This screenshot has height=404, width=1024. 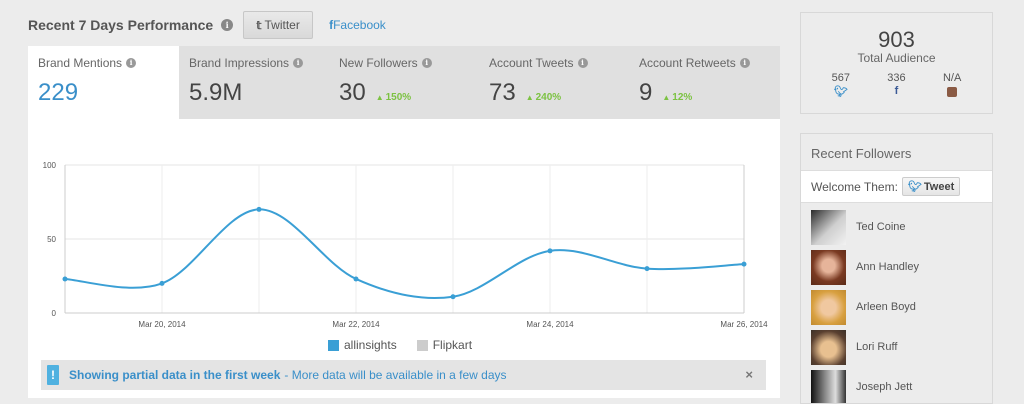 I want to click on twitter-button-label: Twitter, so click(x=282, y=25).